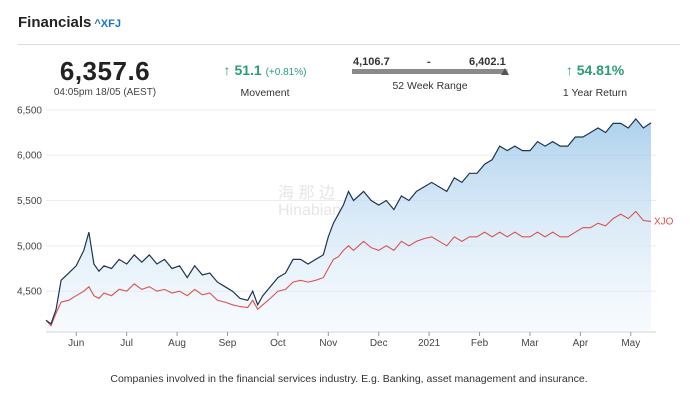  Describe the element at coordinates (600, 70) in the screenshot. I see `one-year-return: 54.81%` at that location.